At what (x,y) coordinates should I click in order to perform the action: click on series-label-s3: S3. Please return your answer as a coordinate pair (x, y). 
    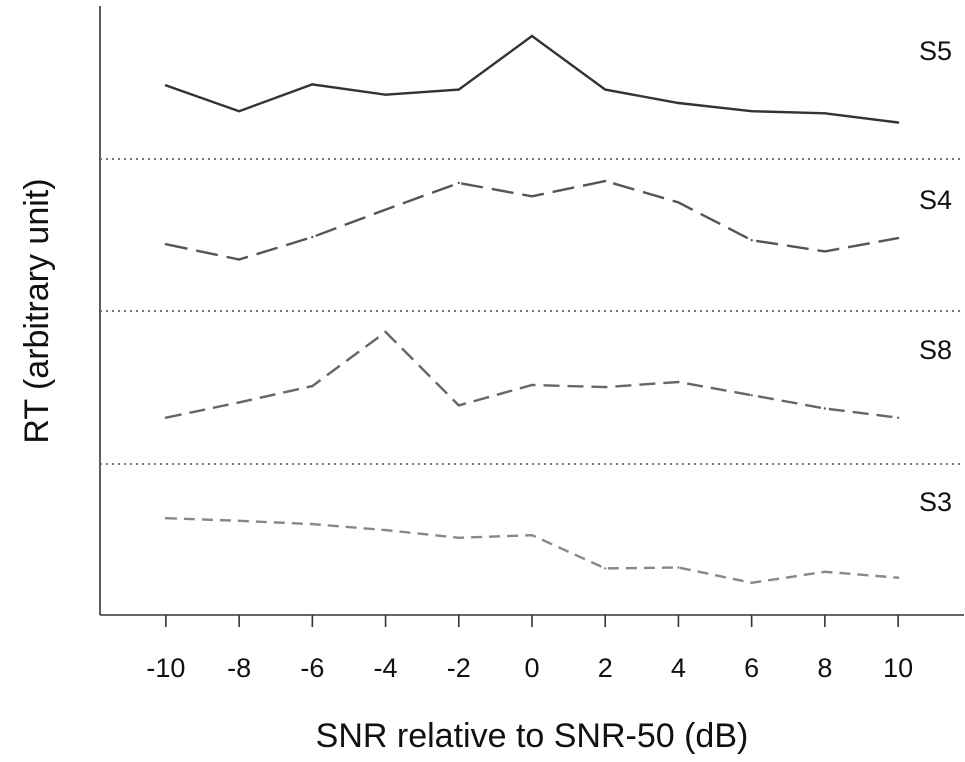
    Looking at the image, I should click on (935, 502).